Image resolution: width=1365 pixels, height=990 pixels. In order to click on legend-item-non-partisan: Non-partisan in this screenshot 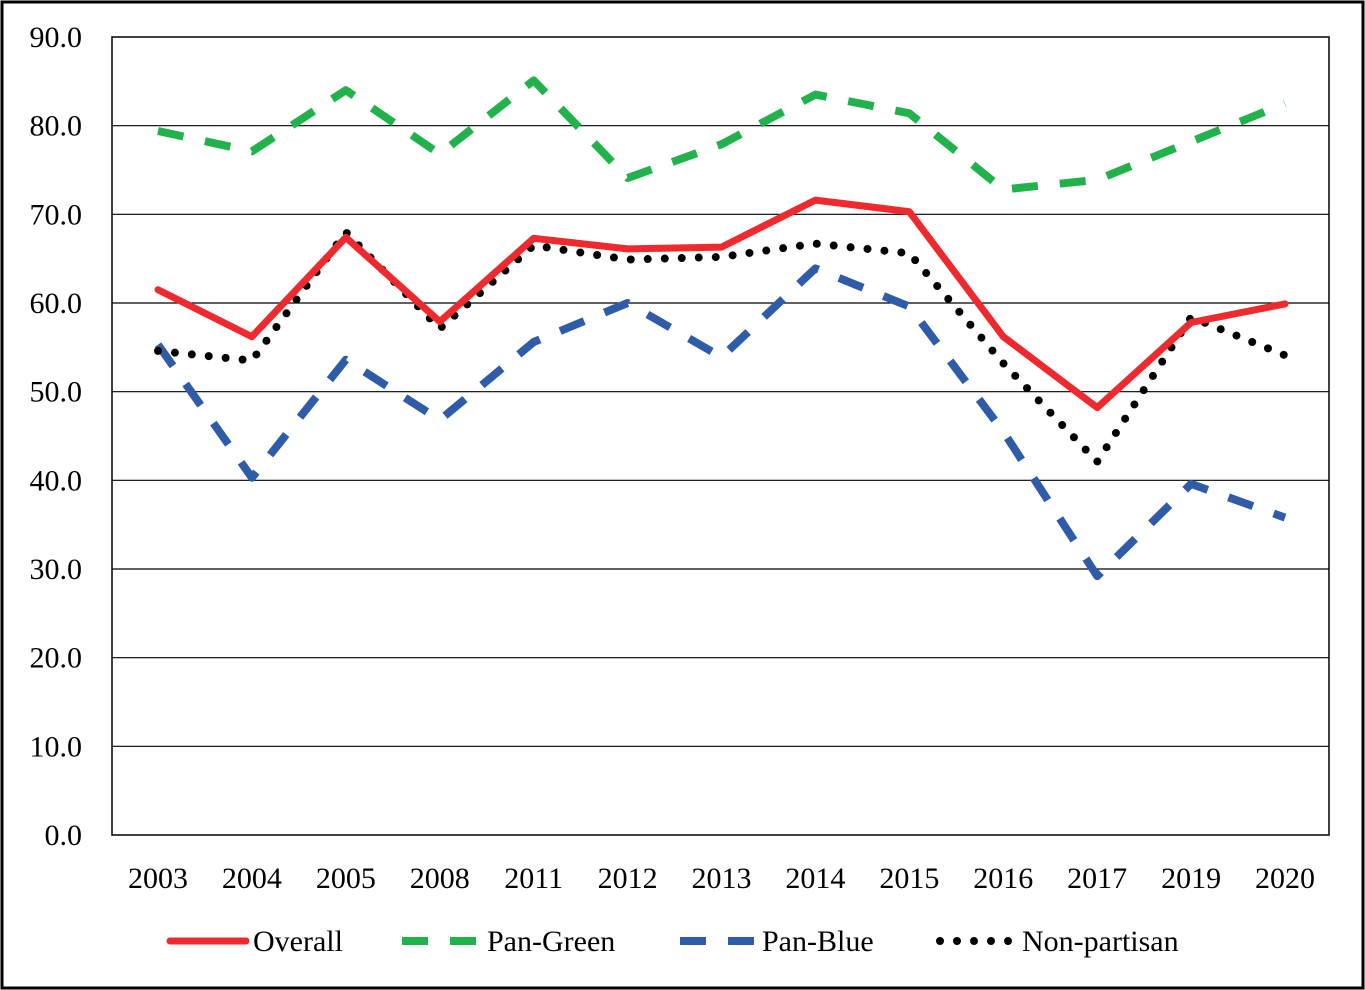, I will do `click(1057, 941)`.